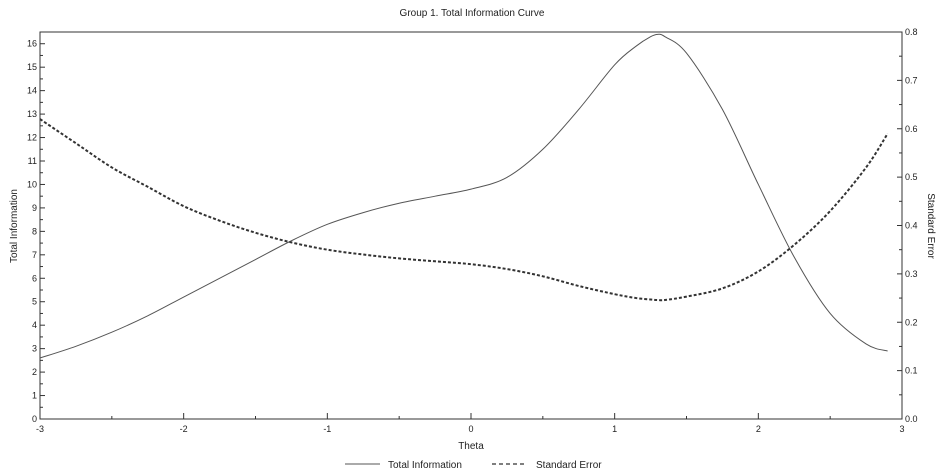 The height and width of the screenshot is (476, 944). I want to click on x-tick-label: -2, so click(184, 429).